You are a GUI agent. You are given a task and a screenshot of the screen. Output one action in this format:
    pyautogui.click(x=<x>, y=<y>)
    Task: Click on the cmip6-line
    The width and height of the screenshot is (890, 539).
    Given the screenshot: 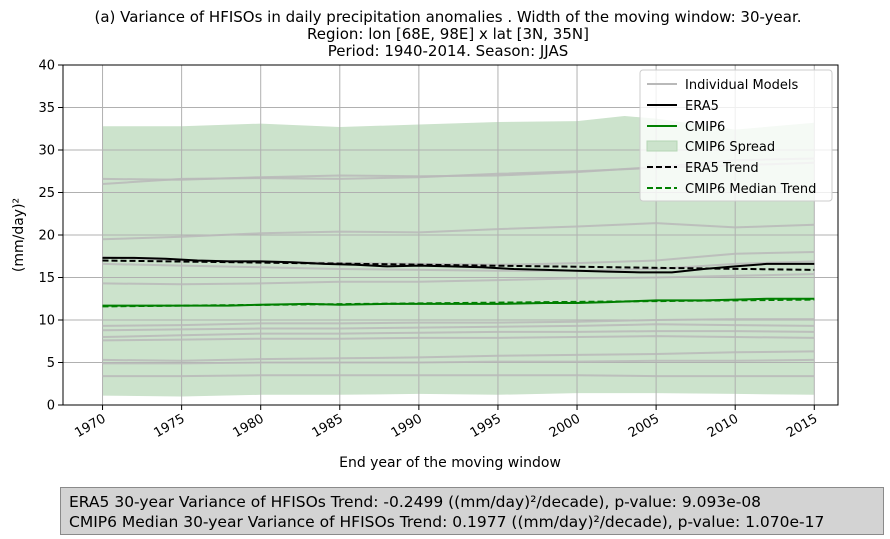 What is the action you would take?
    pyautogui.click(x=458, y=302)
    